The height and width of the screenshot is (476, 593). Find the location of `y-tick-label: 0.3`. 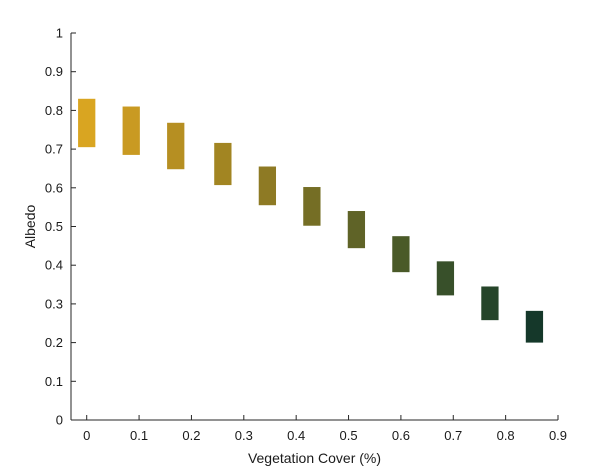

y-tick-label: 0.3 is located at coordinates (54, 303).